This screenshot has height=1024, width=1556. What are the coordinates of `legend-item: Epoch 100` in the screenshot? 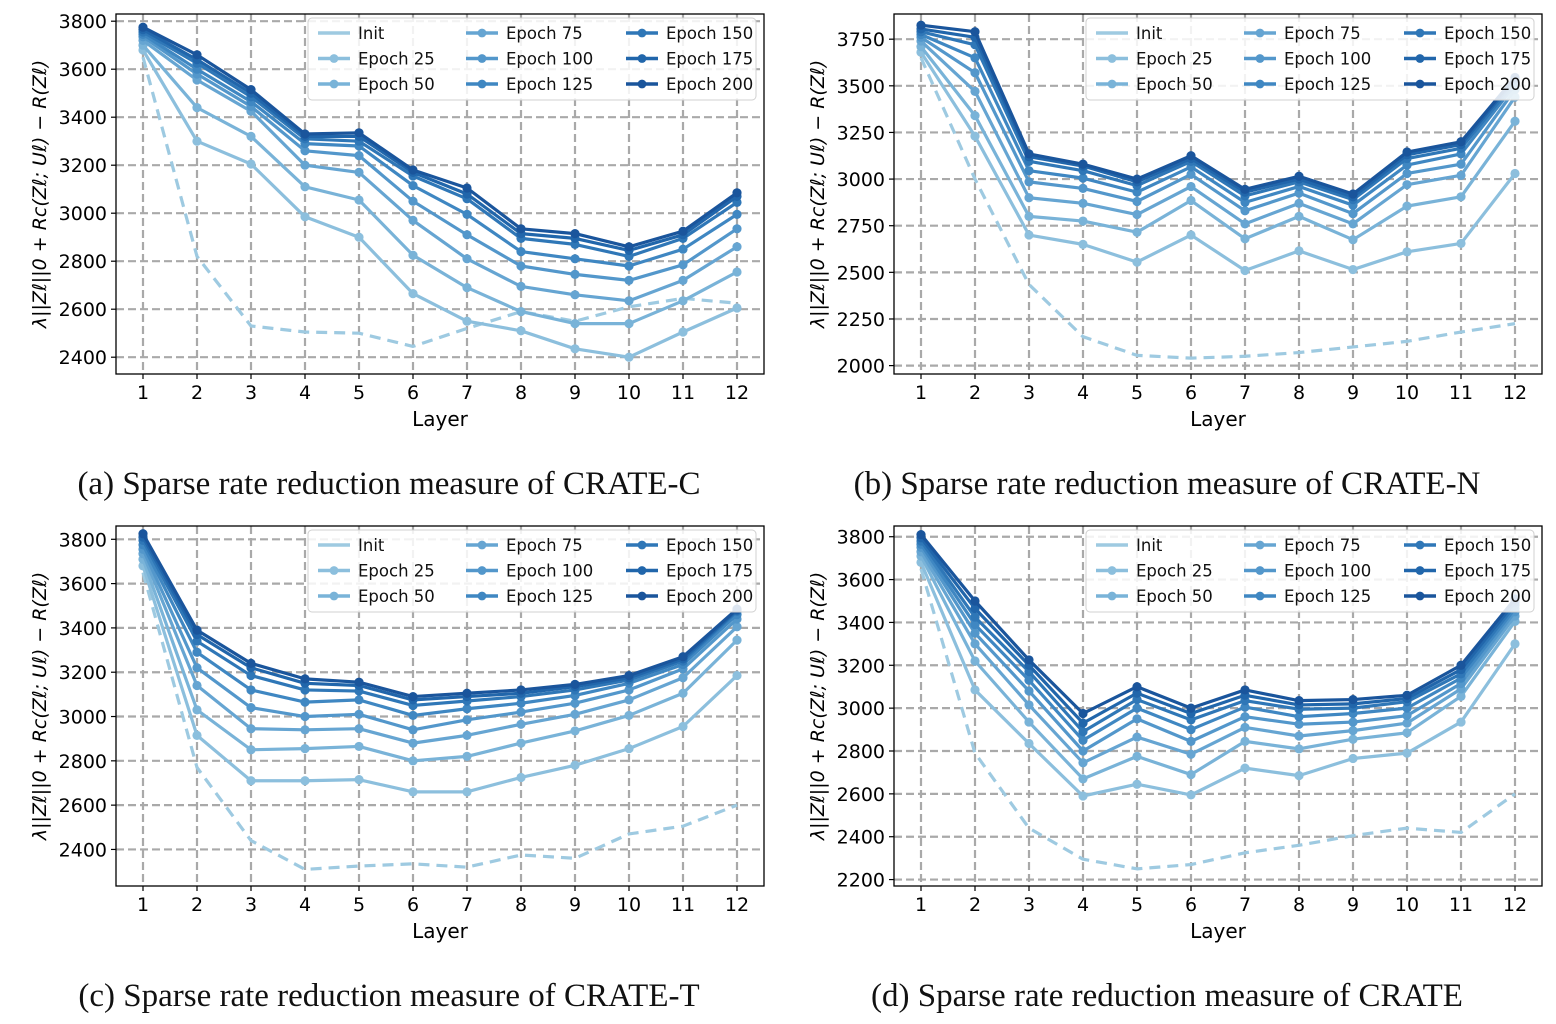 It's located at (529, 59).